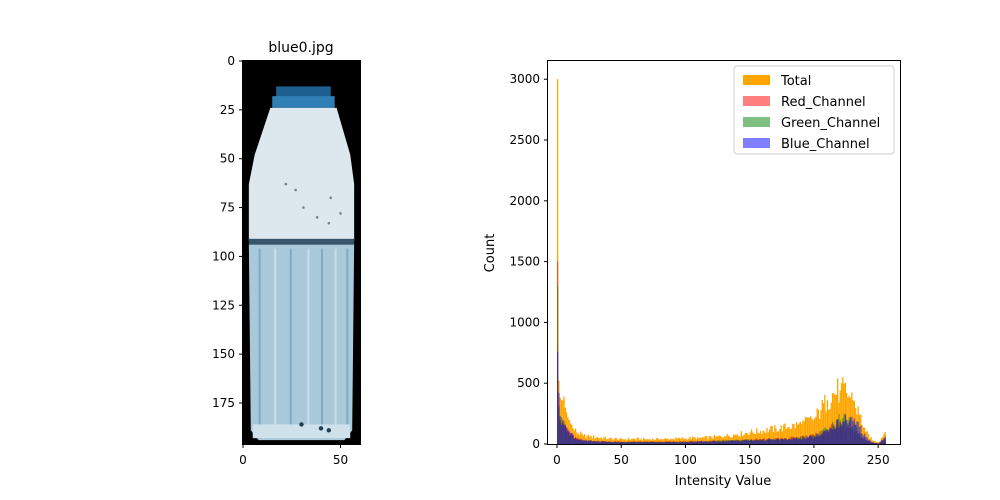 This screenshot has height=500, width=1000. What do you see at coordinates (795, 81) in the screenshot?
I see `legend-label: Total` at bounding box center [795, 81].